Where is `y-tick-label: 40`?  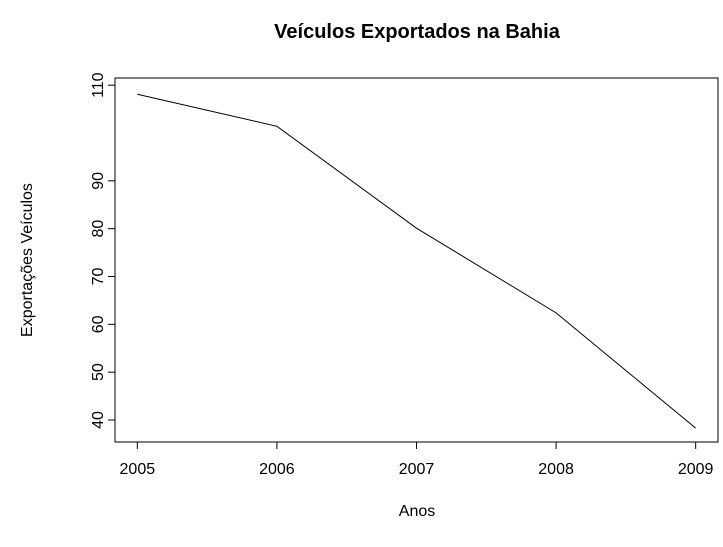 y-tick-label: 40 is located at coordinates (98, 420).